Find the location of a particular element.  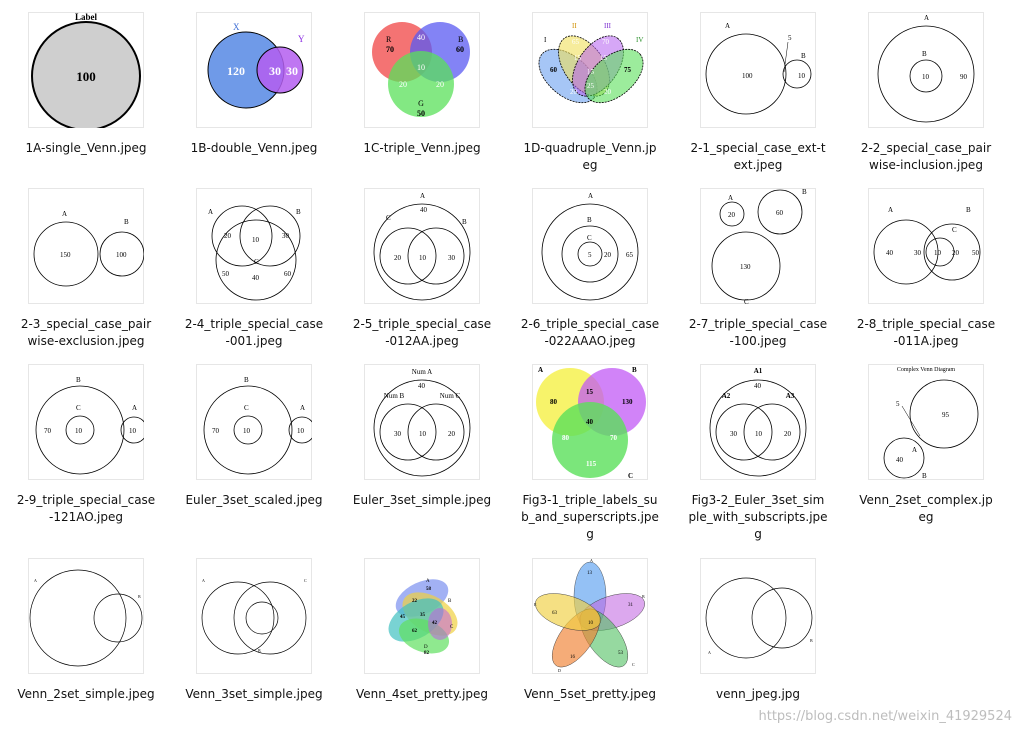

svg-text: G is located at coordinates (421, 103).